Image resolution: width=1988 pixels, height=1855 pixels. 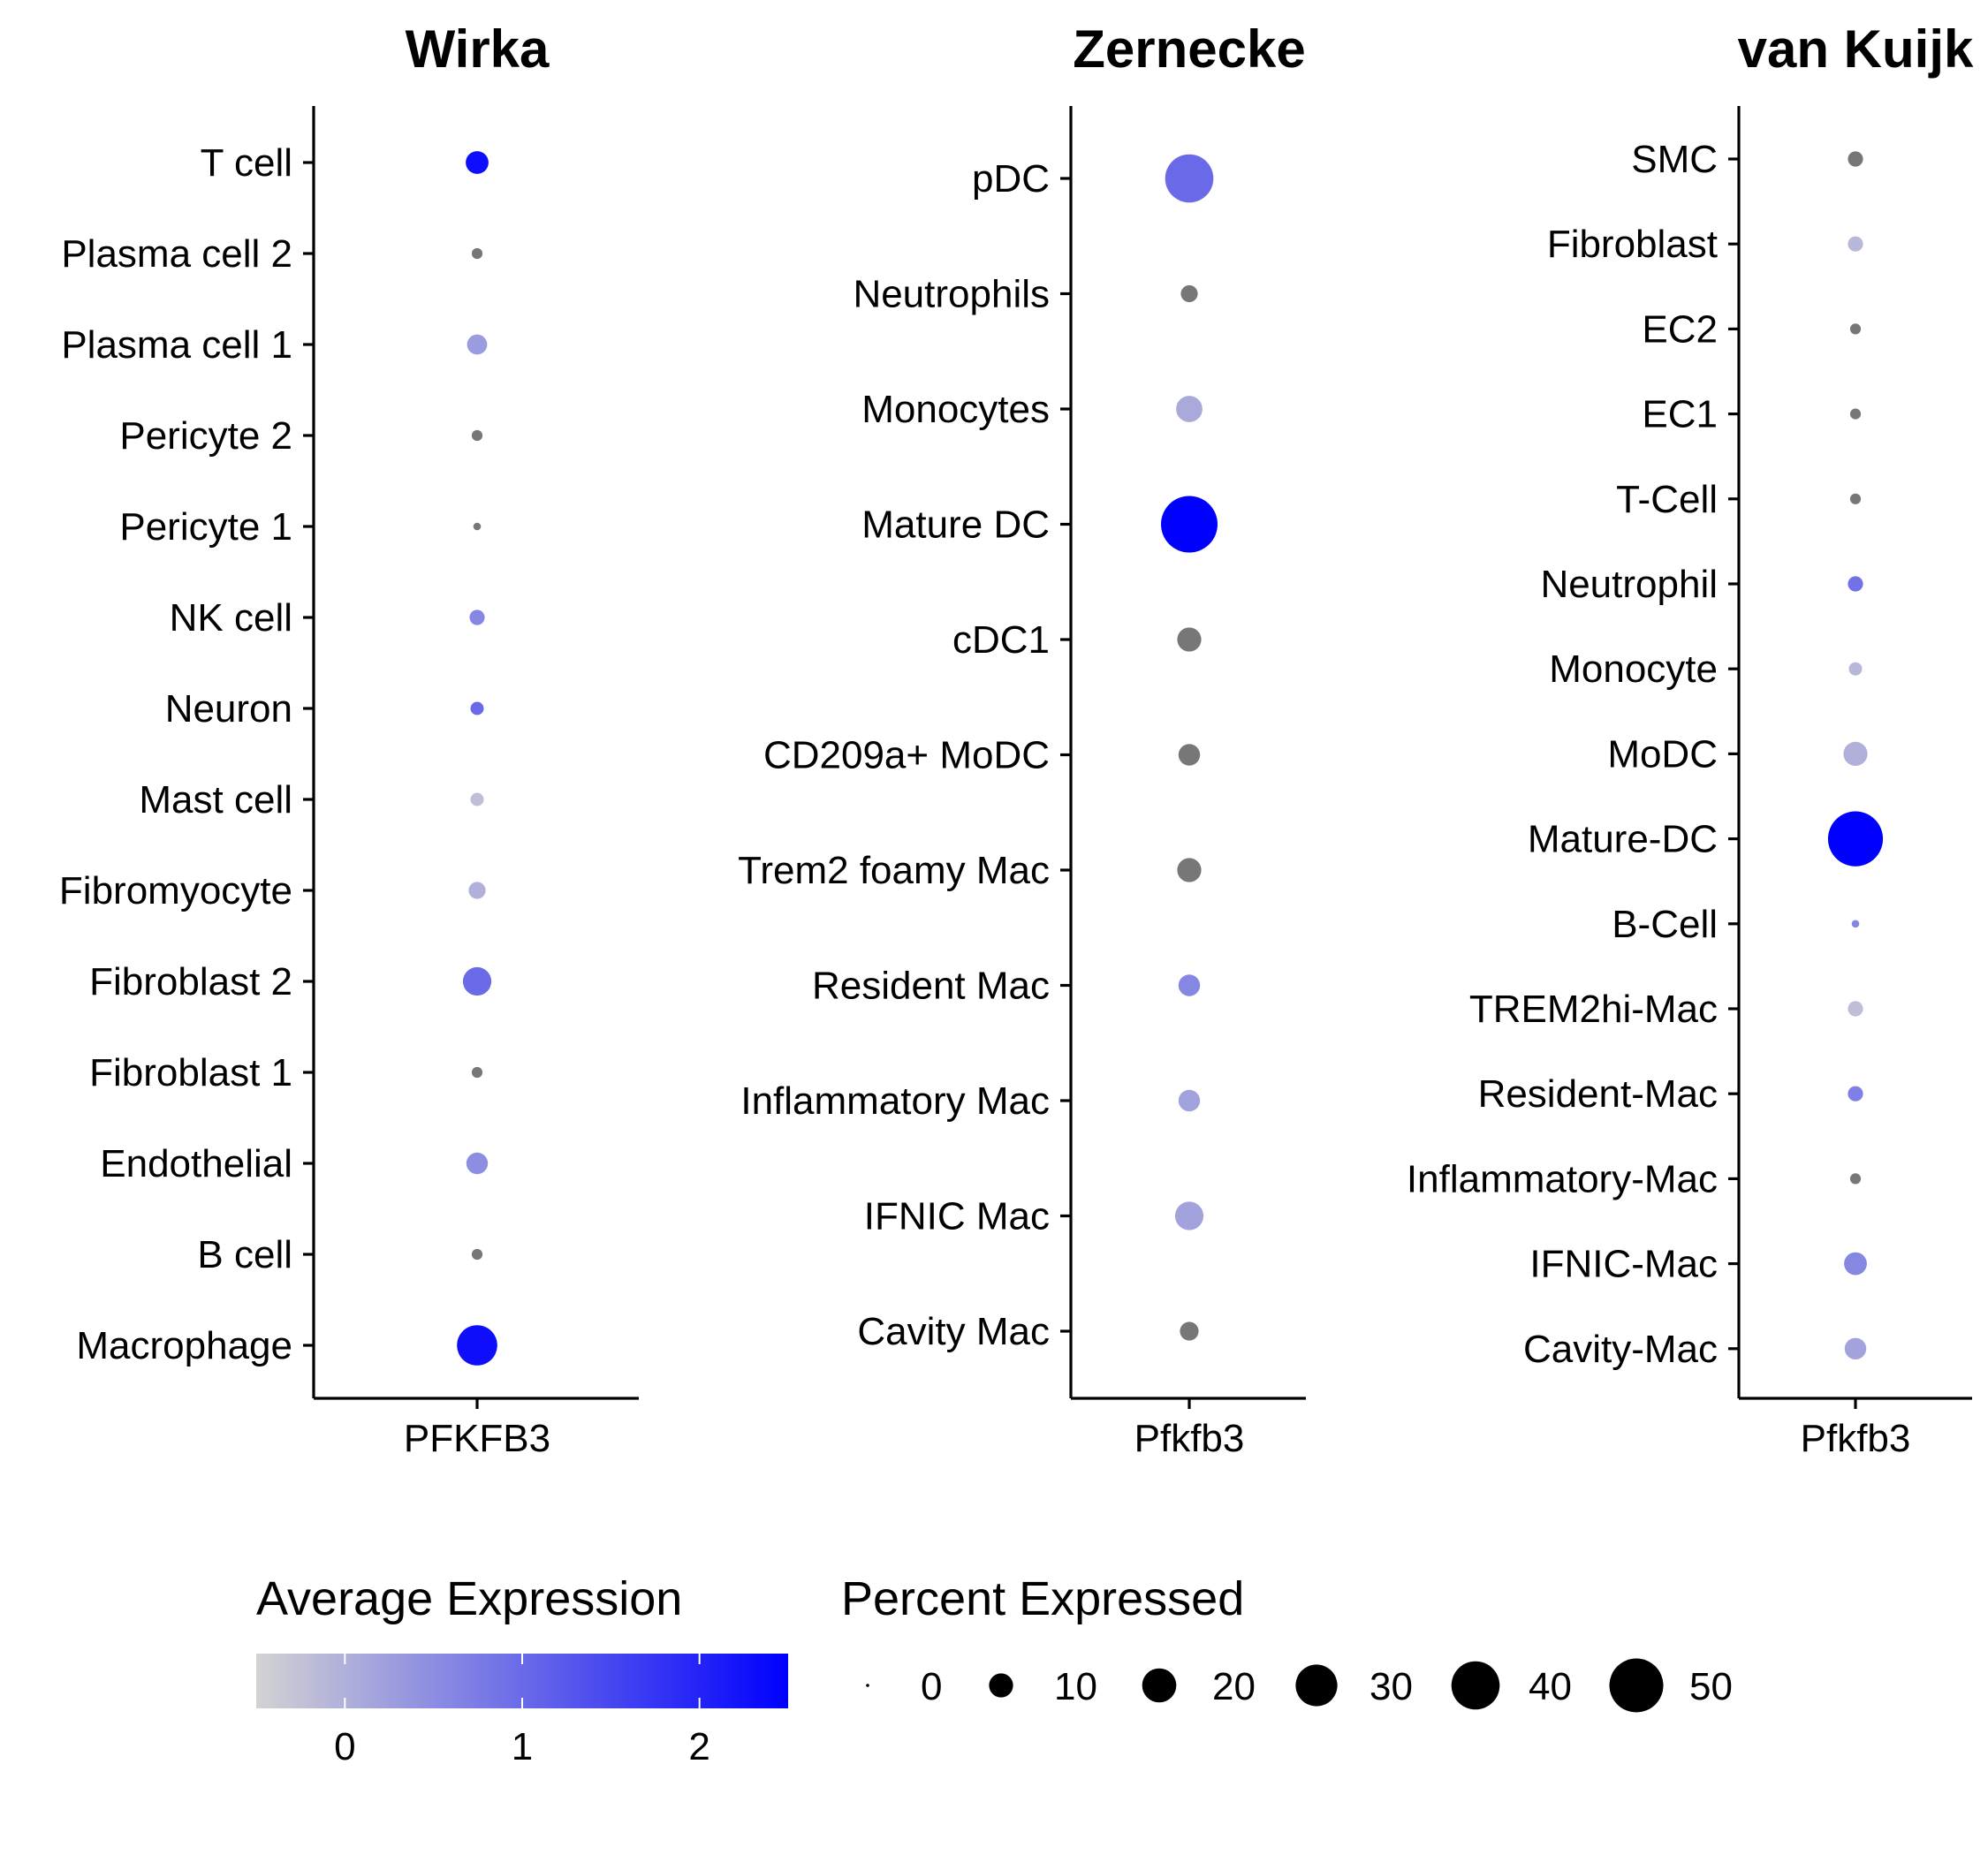 I want to click on y-tick-label: T cell, so click(x=246, y=163).